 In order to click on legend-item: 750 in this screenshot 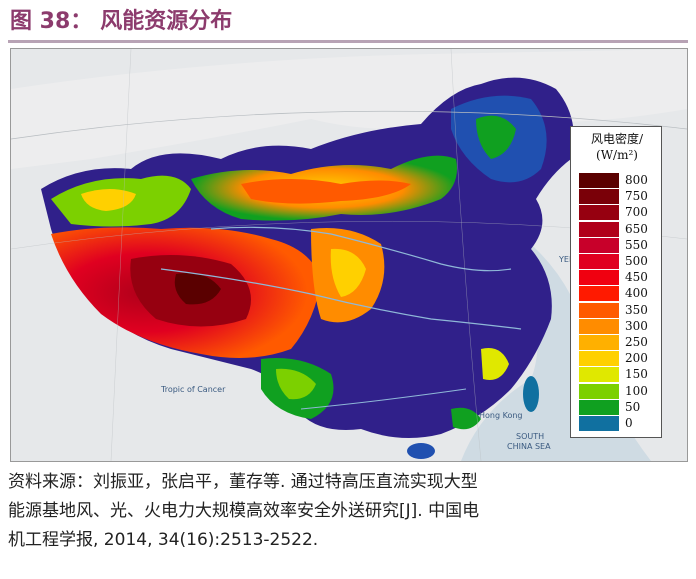, I will do `click(619, 197)`.